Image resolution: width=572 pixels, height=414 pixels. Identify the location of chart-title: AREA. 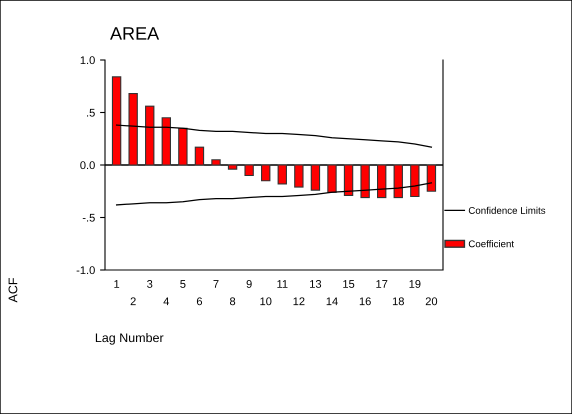
(135, 33).